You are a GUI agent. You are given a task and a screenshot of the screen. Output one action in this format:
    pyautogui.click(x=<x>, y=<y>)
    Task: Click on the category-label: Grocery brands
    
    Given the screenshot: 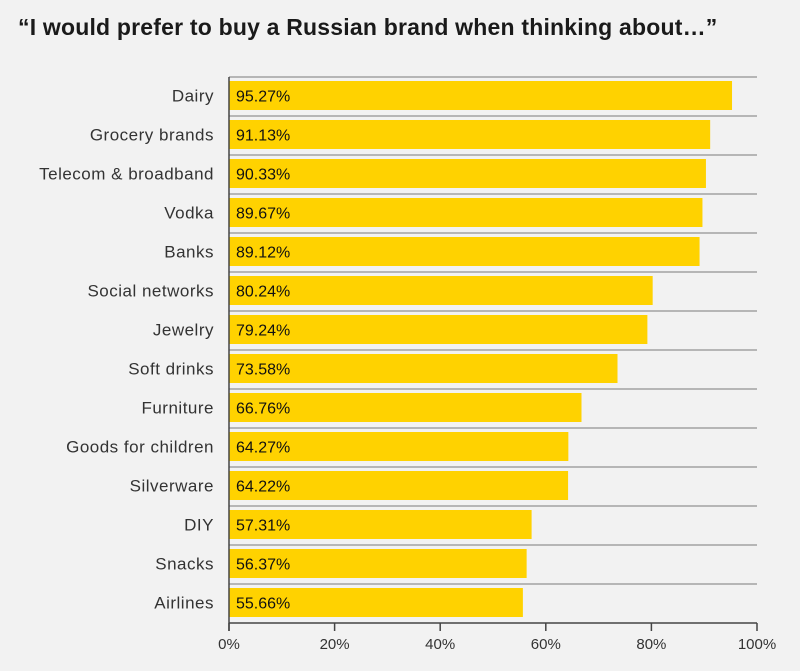 What is the action you would take?
    pyautogui.click(x=152, y=135)
    